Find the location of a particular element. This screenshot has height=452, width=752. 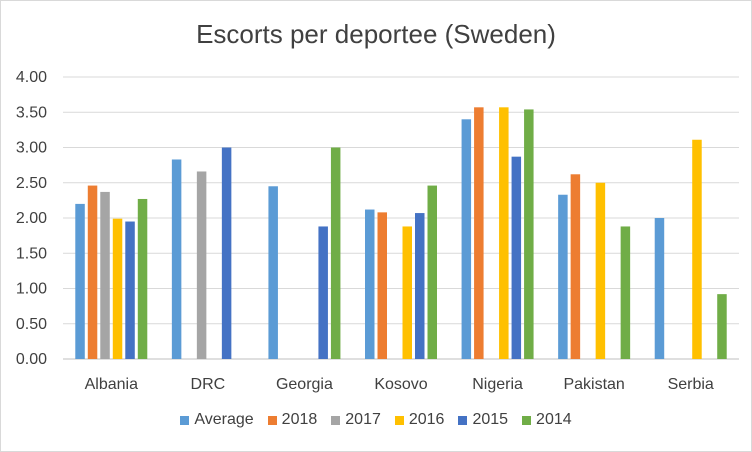

bar-2015-albania is located at coordinates (130, 290).